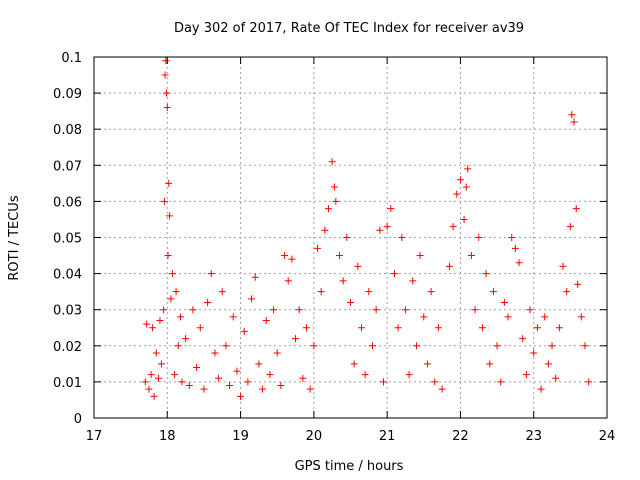 The image size is (640, 480). Describe the element at coordinates (314, 436) in the screenshot. I see `x-tick-label: 20` at that location.